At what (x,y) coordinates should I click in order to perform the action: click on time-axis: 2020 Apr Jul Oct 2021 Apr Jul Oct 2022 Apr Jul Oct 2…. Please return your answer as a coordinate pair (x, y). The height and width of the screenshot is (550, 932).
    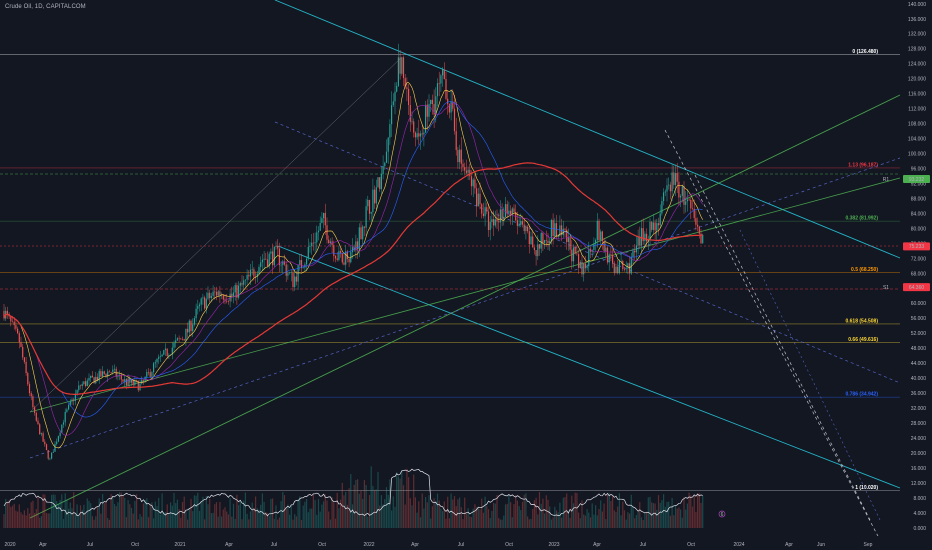
    Looking at the image, I should click on (466, 543).